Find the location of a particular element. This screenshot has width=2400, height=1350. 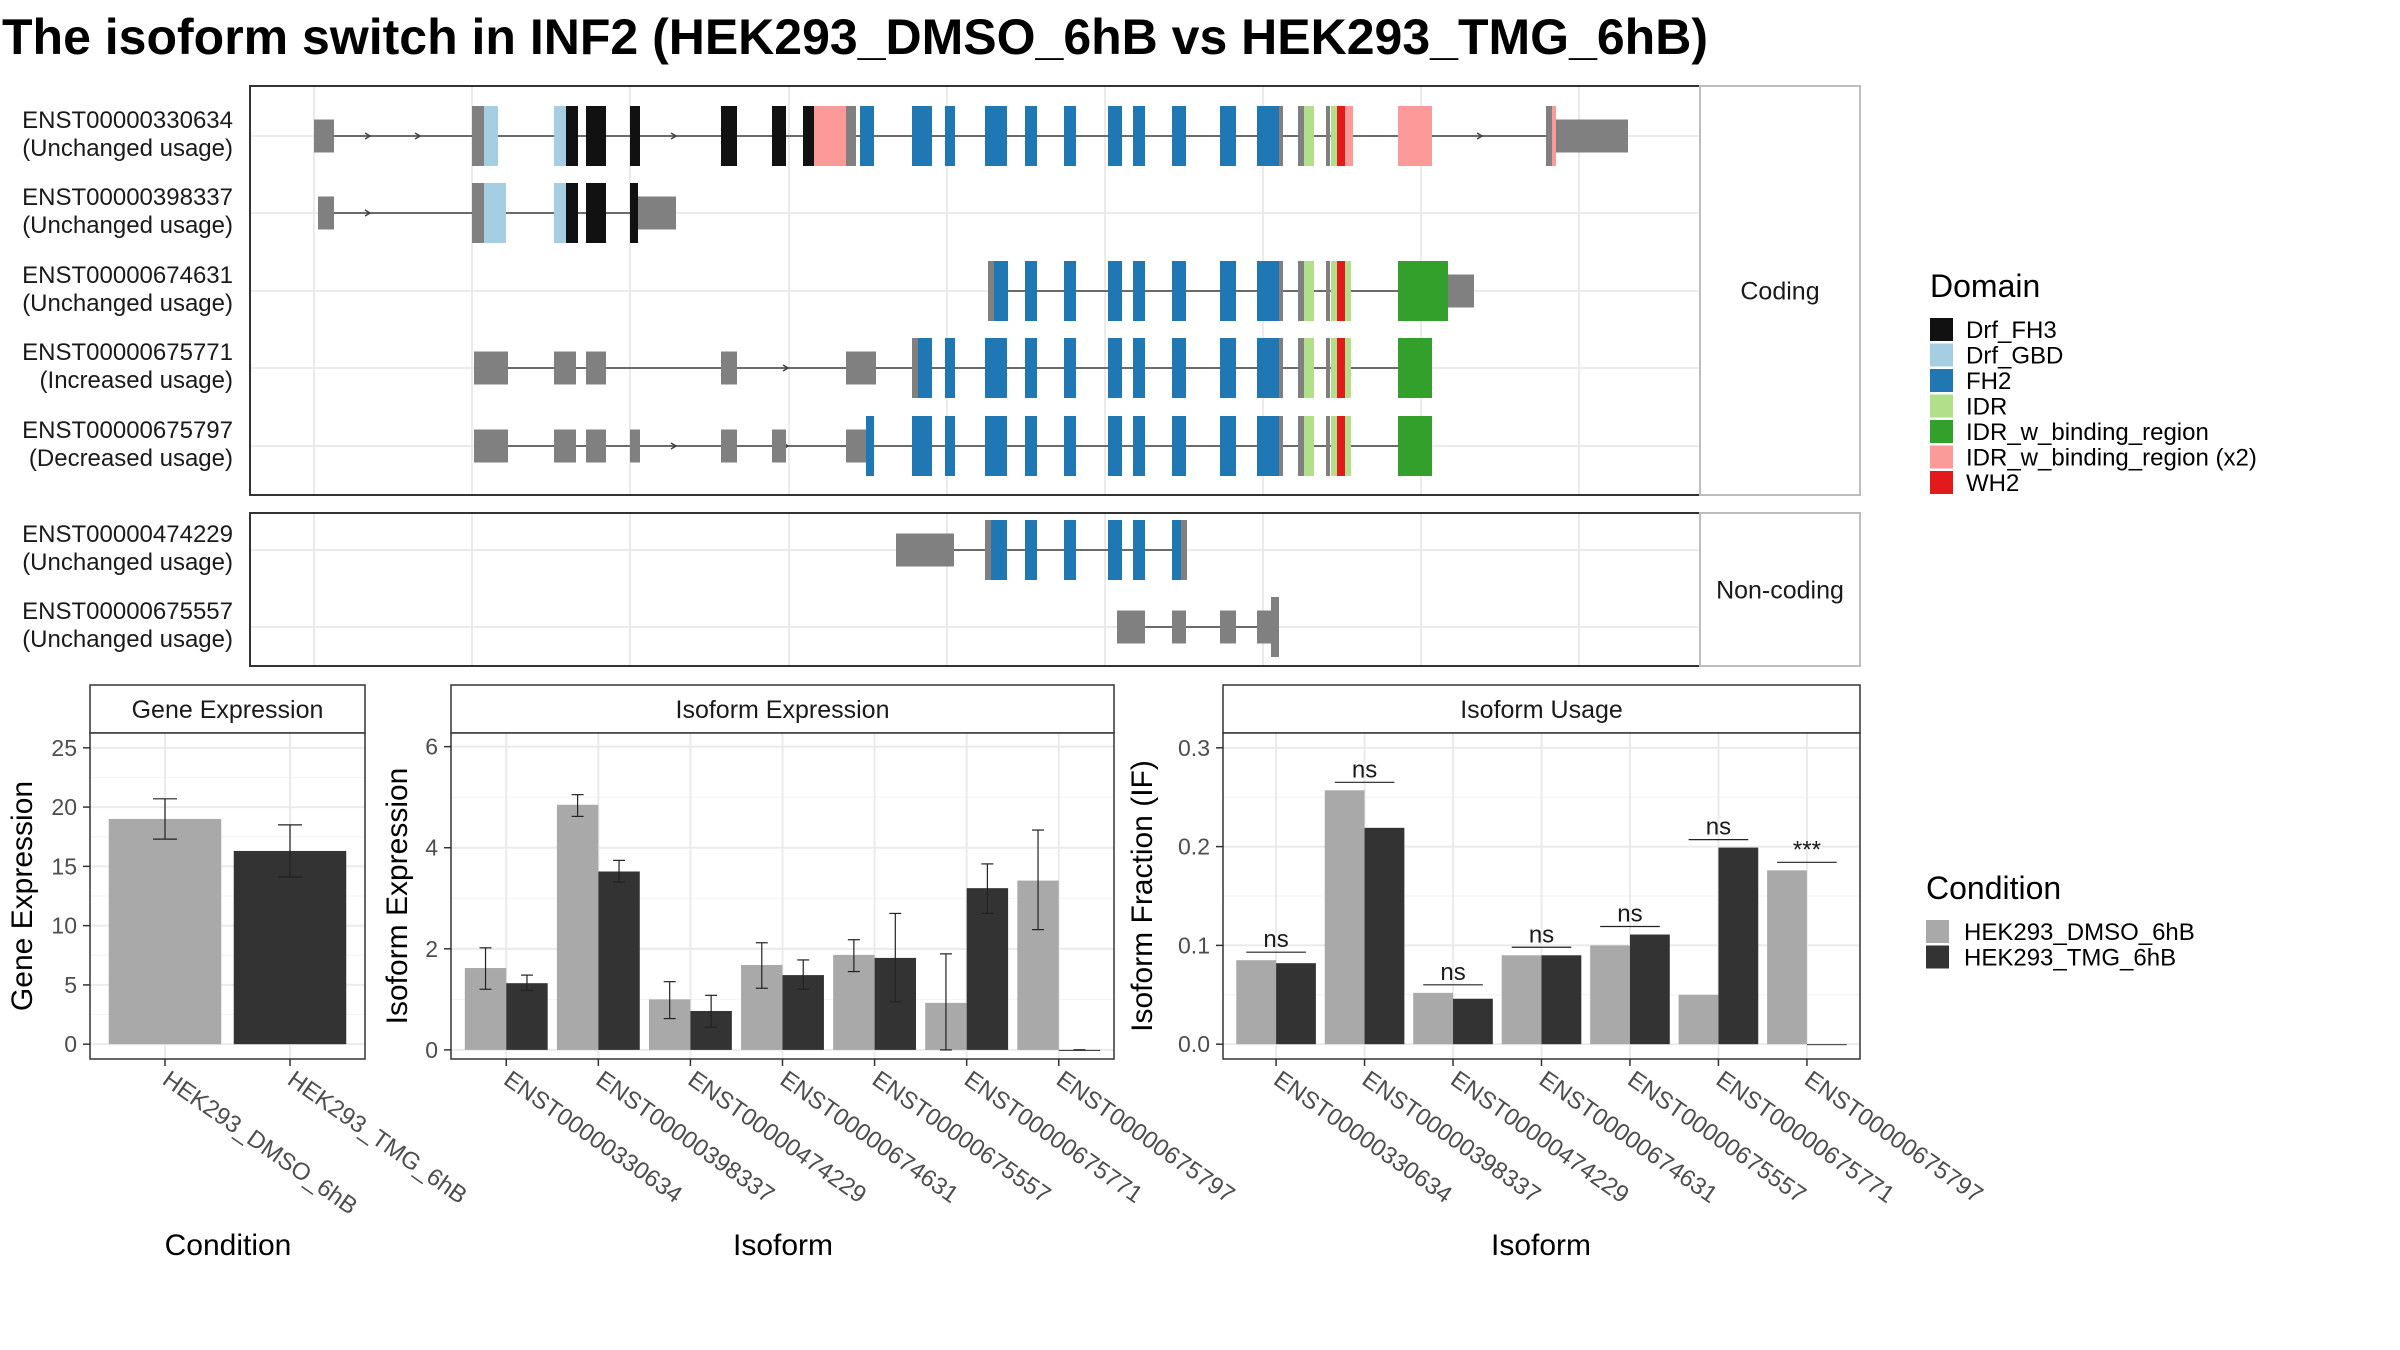

transcript-usage-label: (Decreased usage) is located at coordinates (131, 458).